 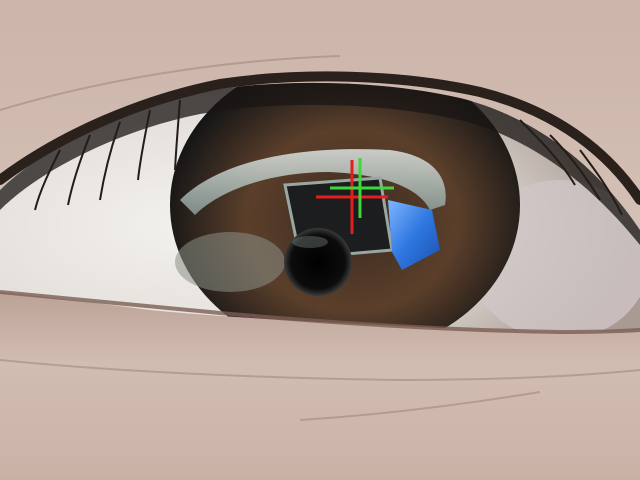 I want to click on lower-lash-line, so click(x=320, y=312).